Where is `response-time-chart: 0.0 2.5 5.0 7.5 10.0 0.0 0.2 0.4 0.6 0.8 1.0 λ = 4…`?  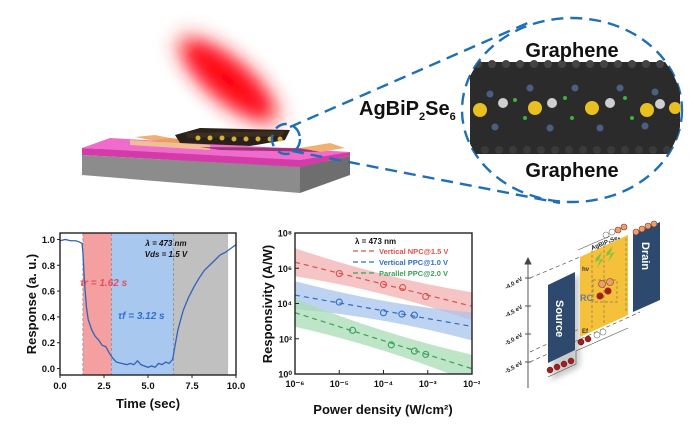 response-time-chart: 0.0 2.5 5.0 7.5 10.0 0.0 0.2 0.4 0.6 0.8 1.0 λ = 4… is located at coordinates (135, 321).